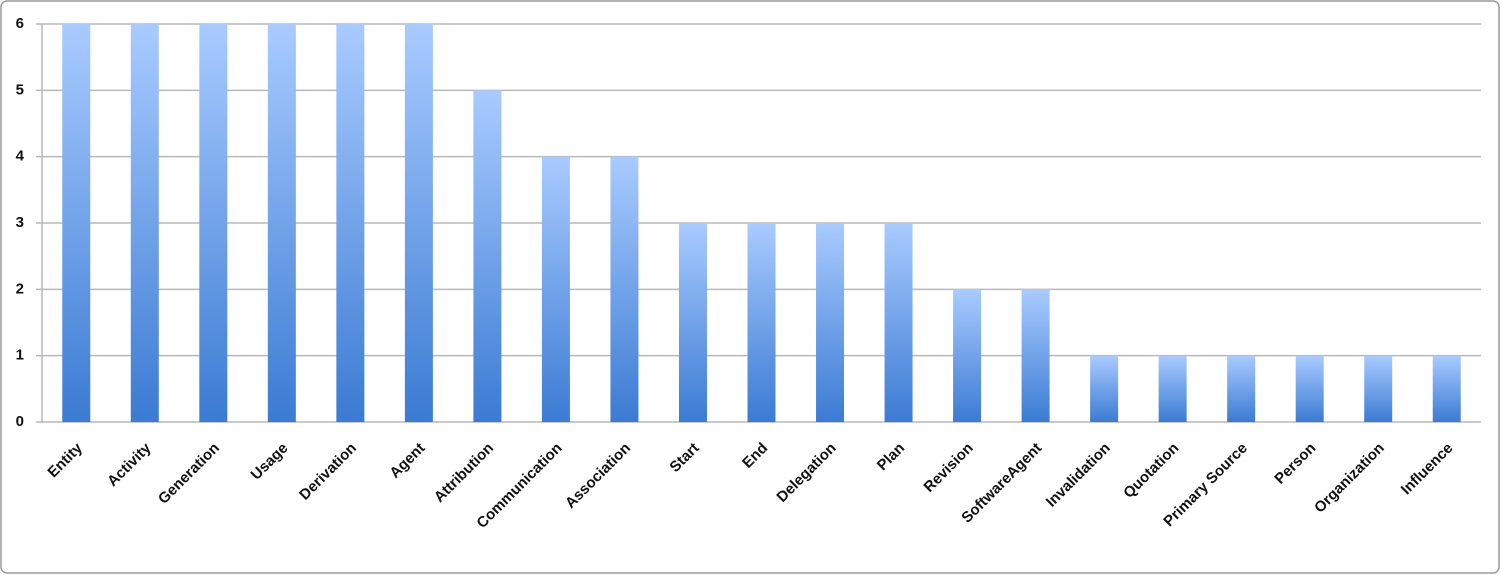  I want to click on y-tick-label: 3, so click(20, 222).